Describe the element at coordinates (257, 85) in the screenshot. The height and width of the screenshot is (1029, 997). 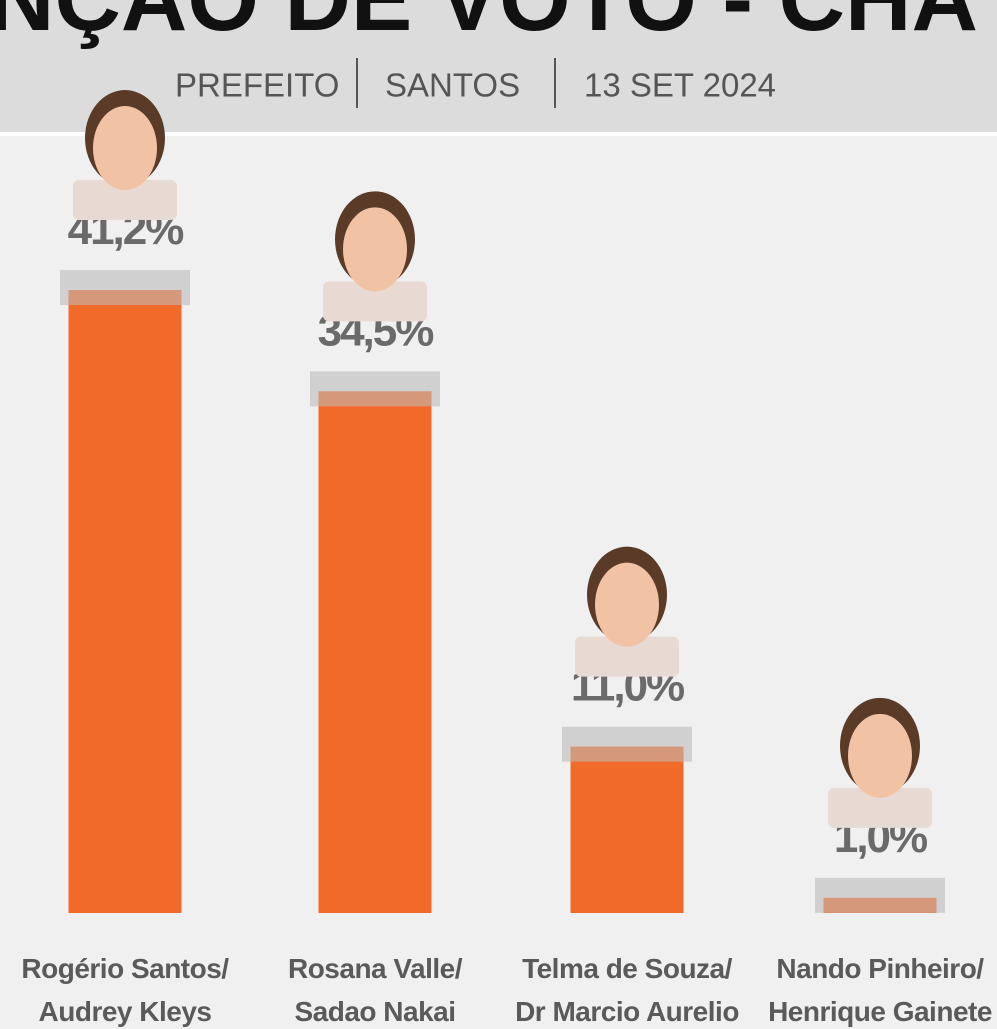
I see `subtitle-office: PREFEITO` at that location.